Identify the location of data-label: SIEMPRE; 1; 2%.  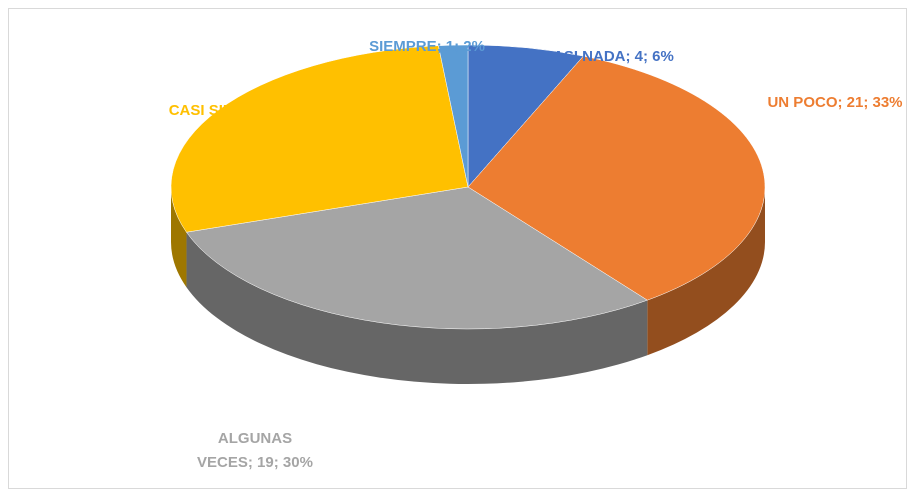
(427, 46).